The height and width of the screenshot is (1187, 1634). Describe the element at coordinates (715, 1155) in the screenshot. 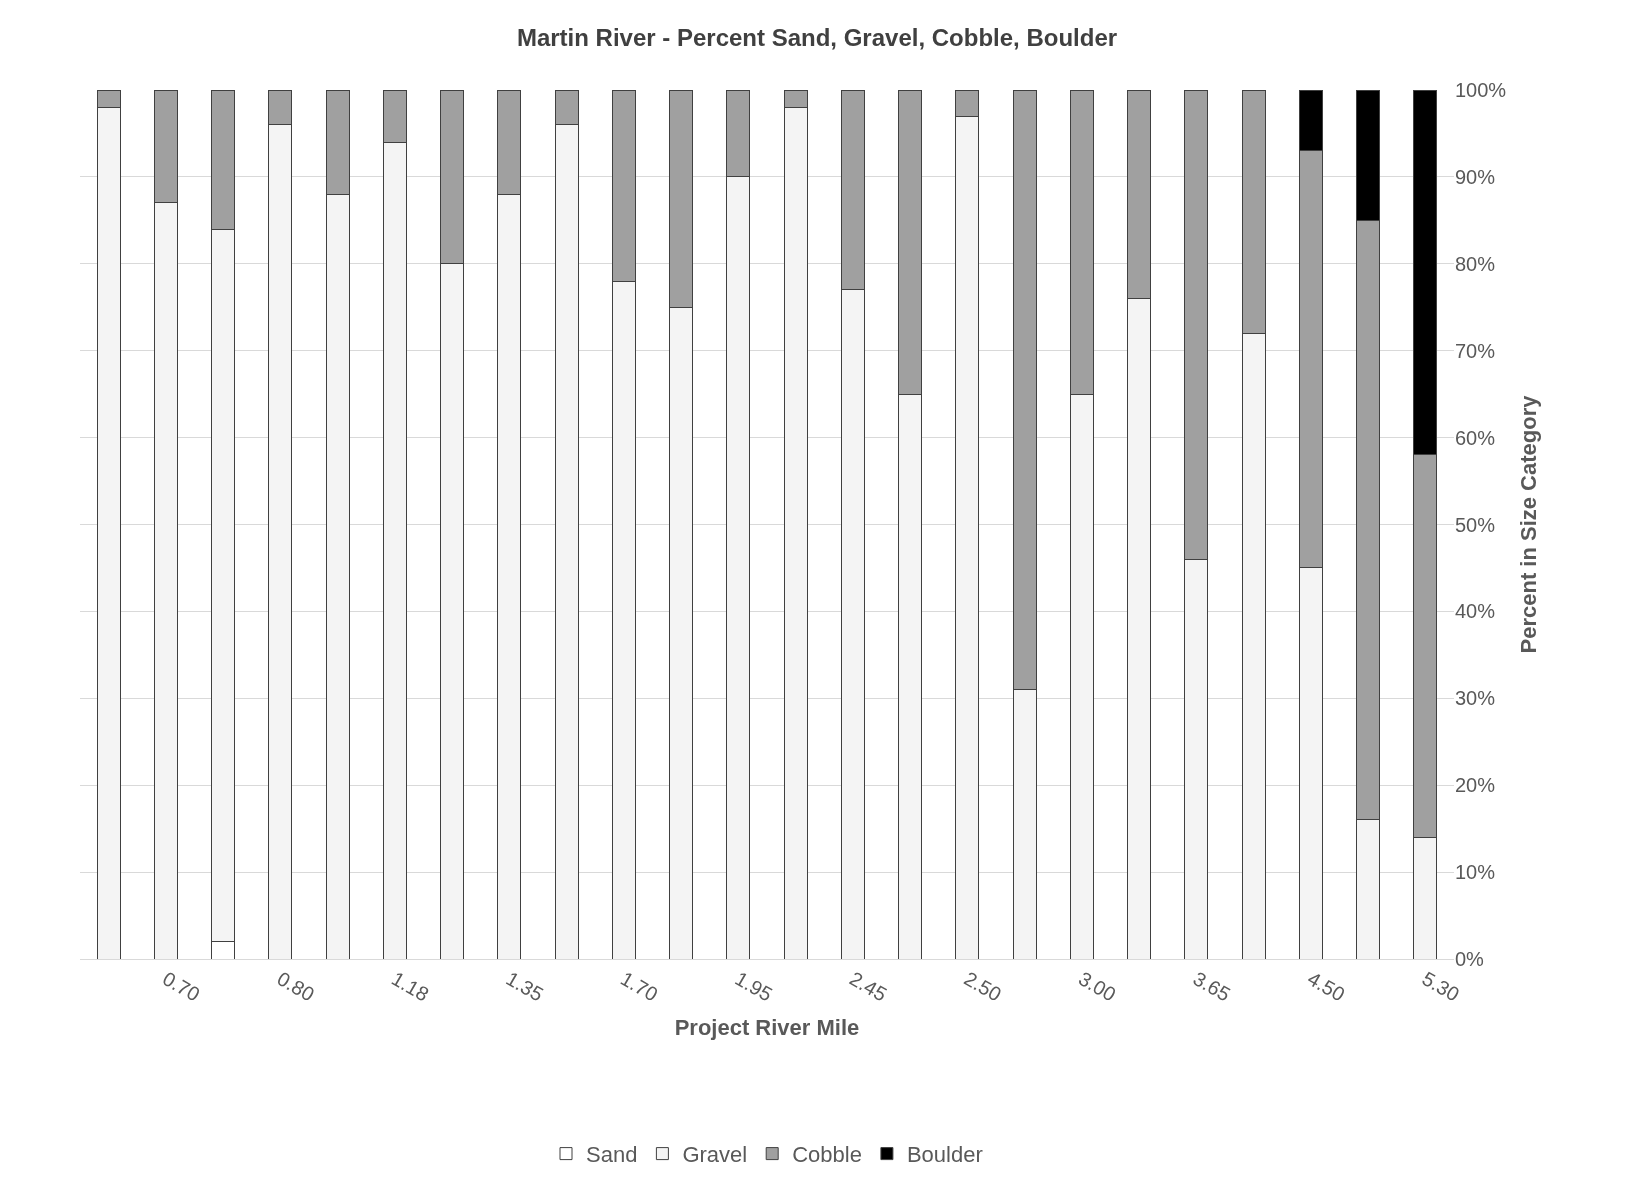

I see `legend-label: Gravel` at that location.